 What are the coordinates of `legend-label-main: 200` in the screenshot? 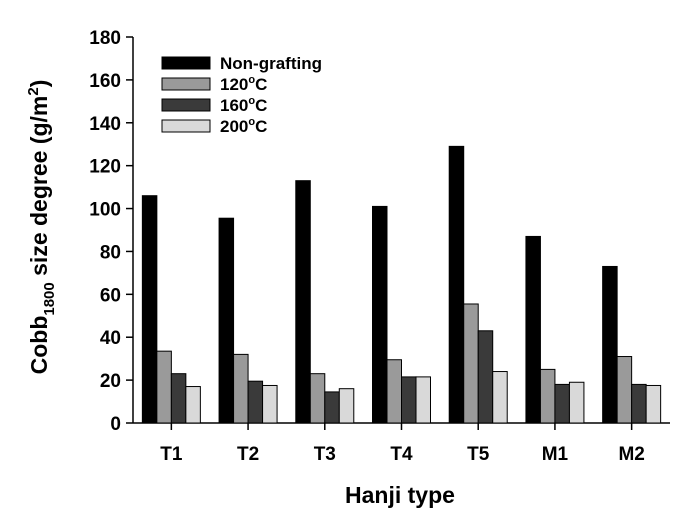 It's located at (234, 126).